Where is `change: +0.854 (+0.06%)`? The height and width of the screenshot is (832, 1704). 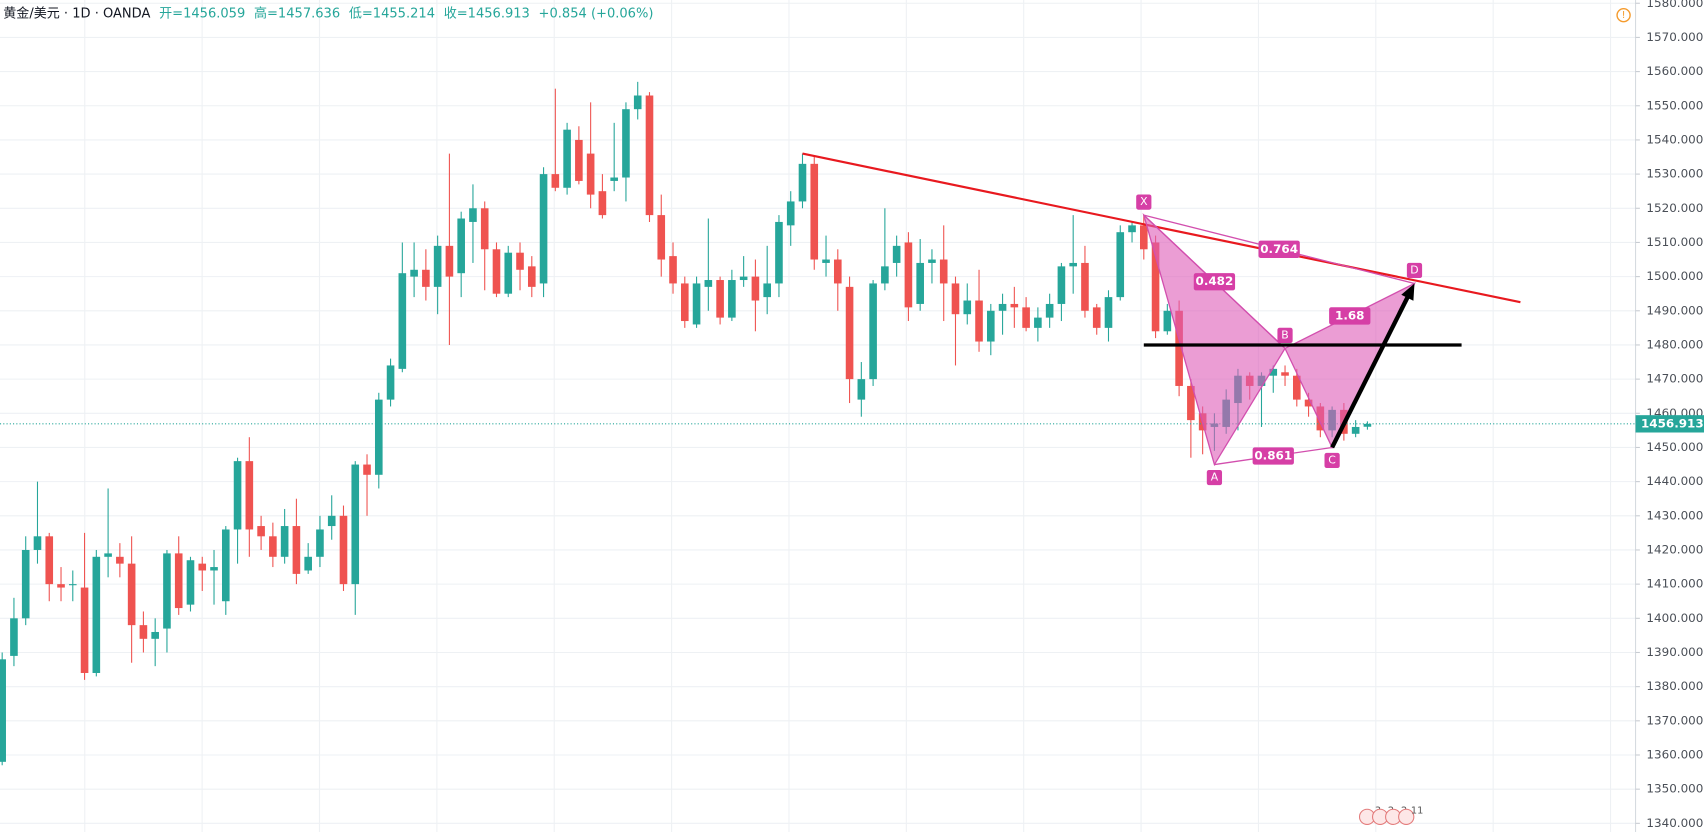 change: +0.854 (+0.06%) is located at coordinates (596, 14).